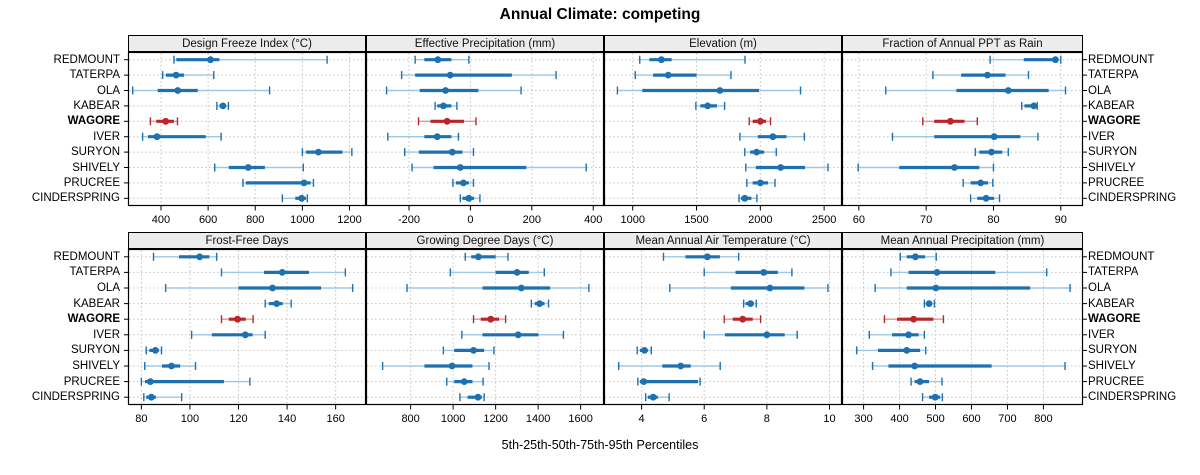 This screenshot has height=475, width=1200. I want to click on x-tick-label: 140, so click(287, 419).